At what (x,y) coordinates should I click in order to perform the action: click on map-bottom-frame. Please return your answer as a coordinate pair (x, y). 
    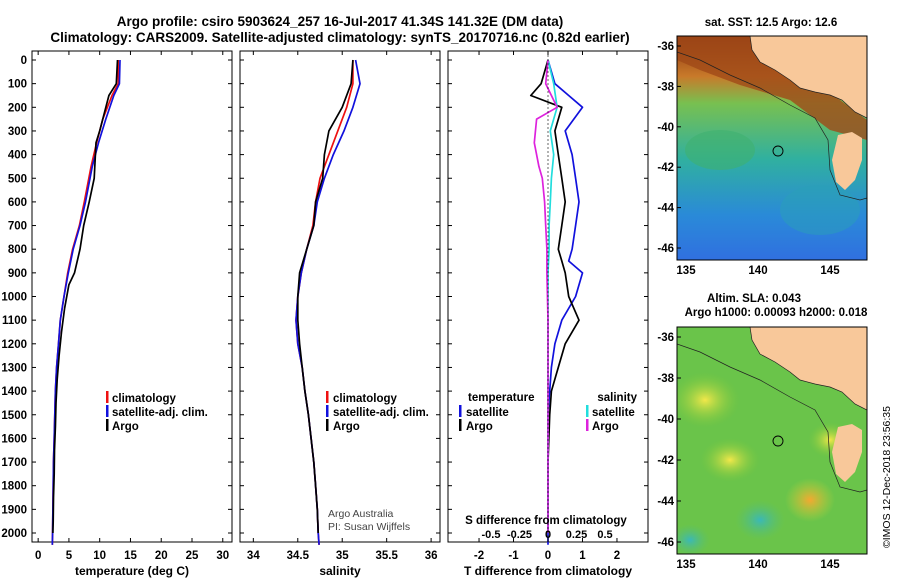
    Looking at the image, I should click on (772, 440).